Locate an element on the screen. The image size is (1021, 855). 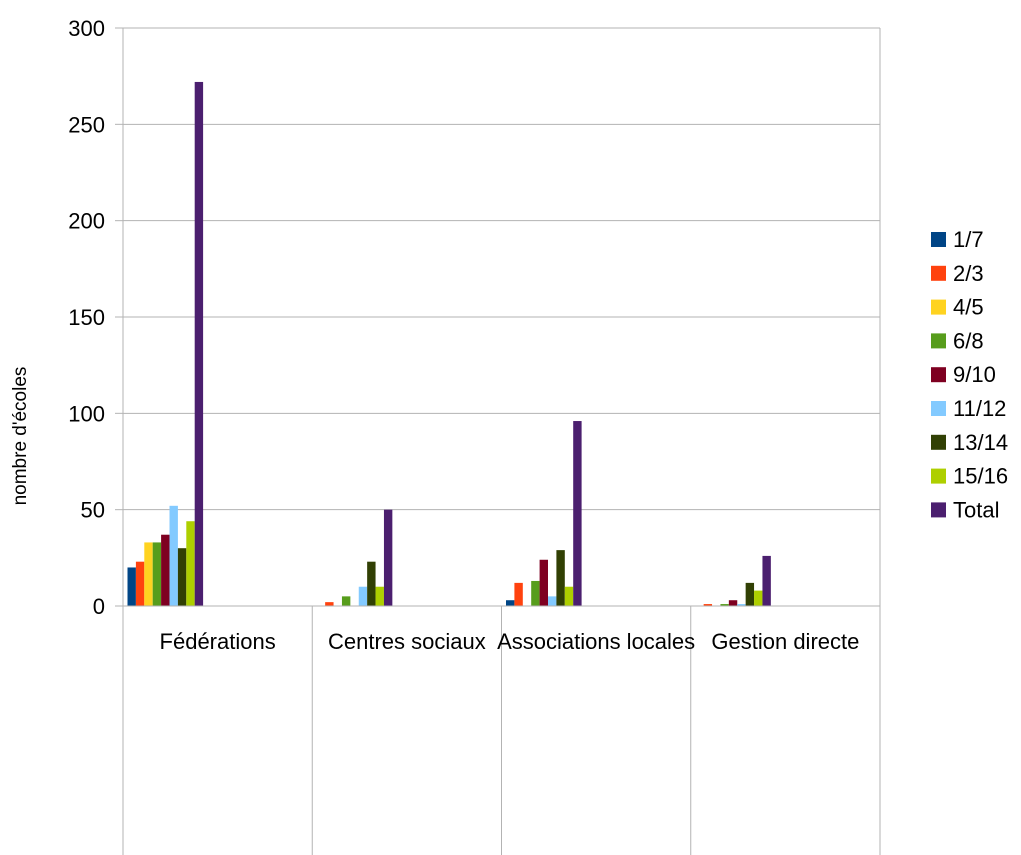
legend-label: 13/14 is located at coordinates (980, 442).